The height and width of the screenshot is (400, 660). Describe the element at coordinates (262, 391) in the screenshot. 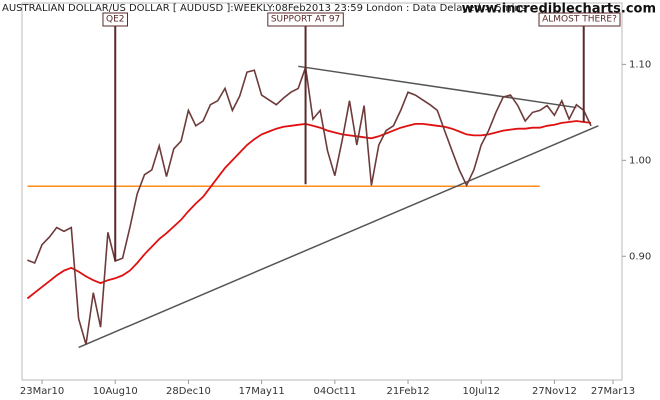

I see `x-tick-label: 17May11` at that location.